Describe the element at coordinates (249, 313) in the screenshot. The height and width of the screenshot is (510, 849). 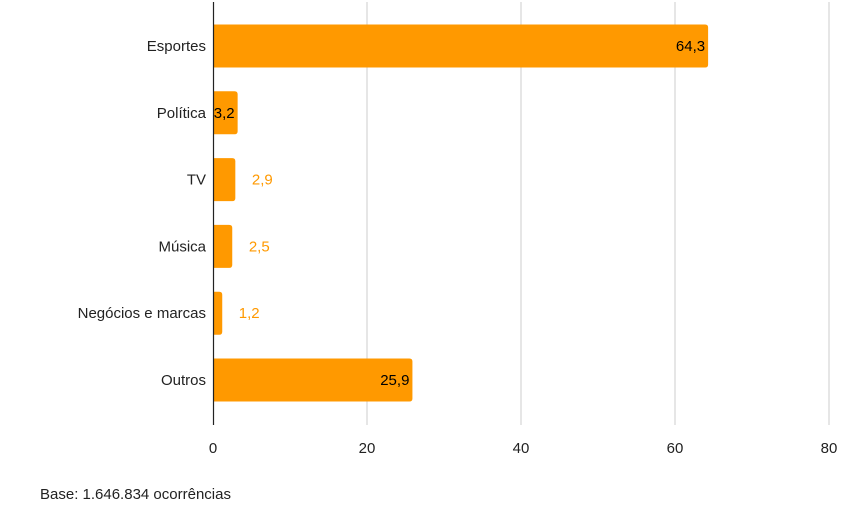
I see `data-label: 1,2` at that location.